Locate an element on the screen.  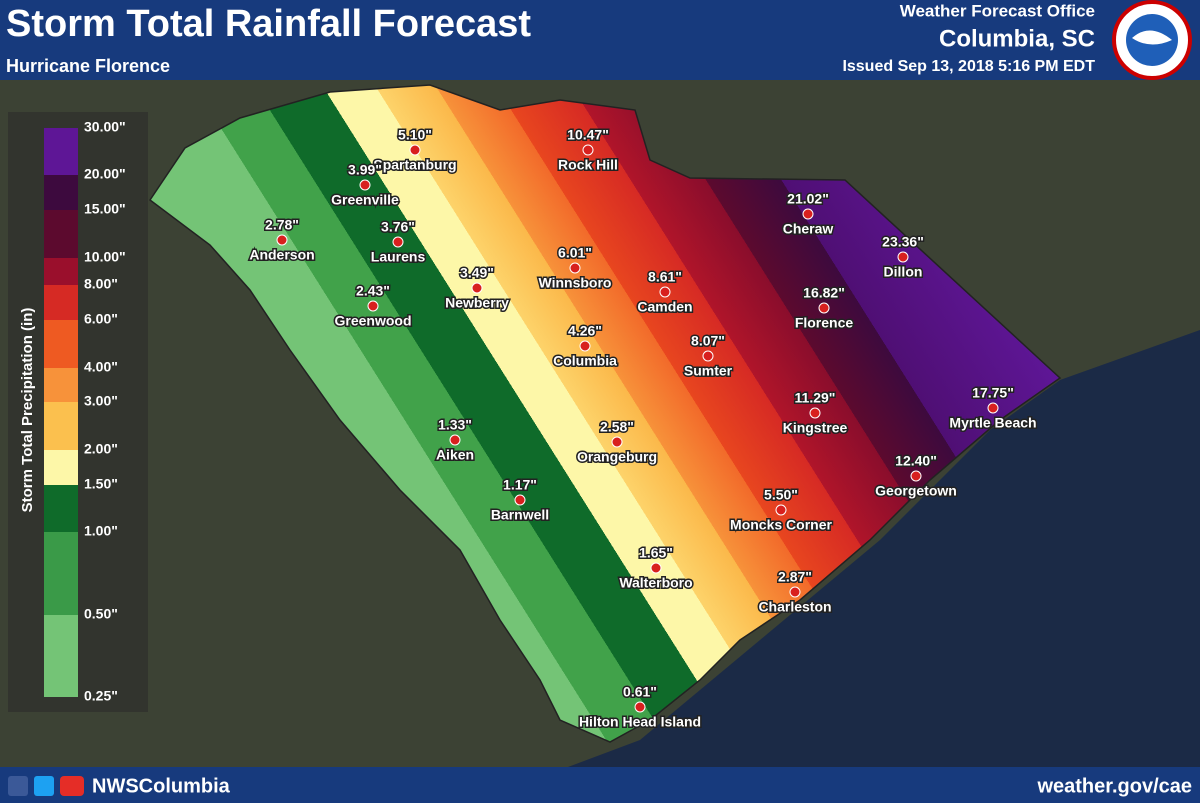
city-amount: 3.49" is located at coordinates (477, 273).